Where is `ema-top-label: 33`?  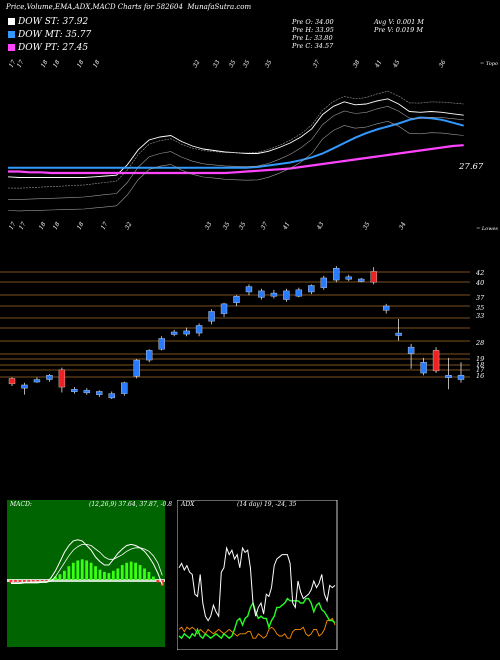 ema-top-label: 33 is located at coordinates (217, 64).